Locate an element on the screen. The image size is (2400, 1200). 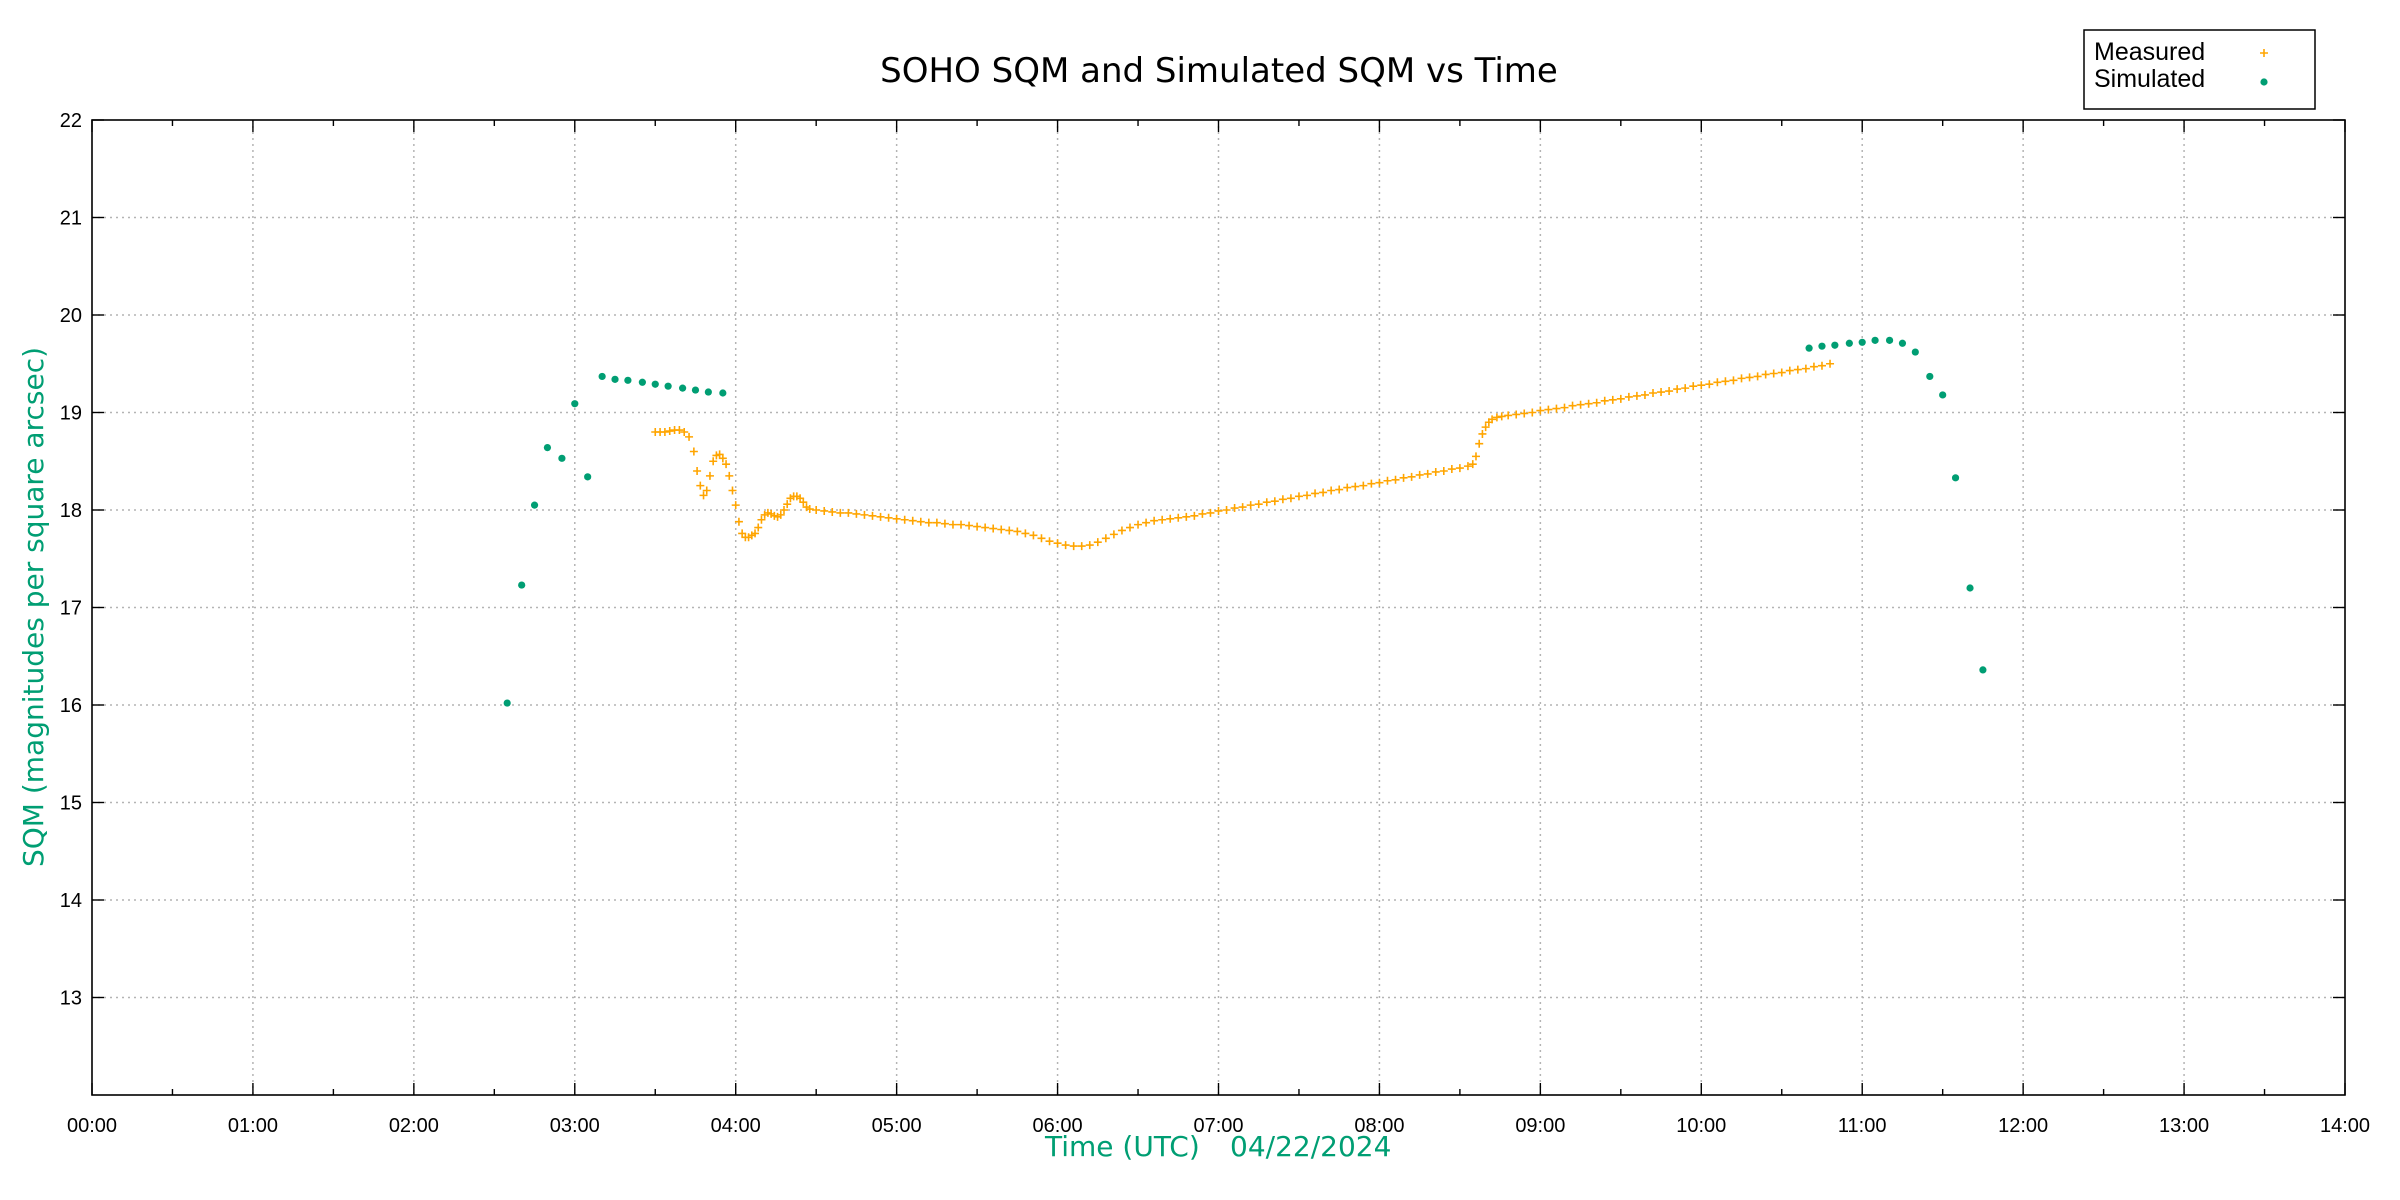
y-tick-label: 15 is located at coordinates (71, 804).